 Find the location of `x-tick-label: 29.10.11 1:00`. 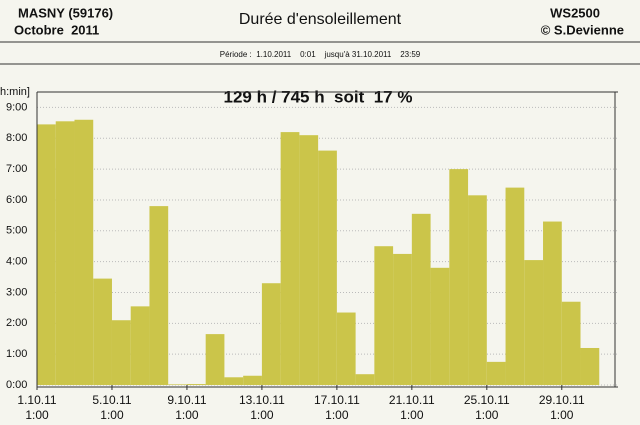

x-tick-label: 29.10.11 1:00 is located at coordinates (561, 407).